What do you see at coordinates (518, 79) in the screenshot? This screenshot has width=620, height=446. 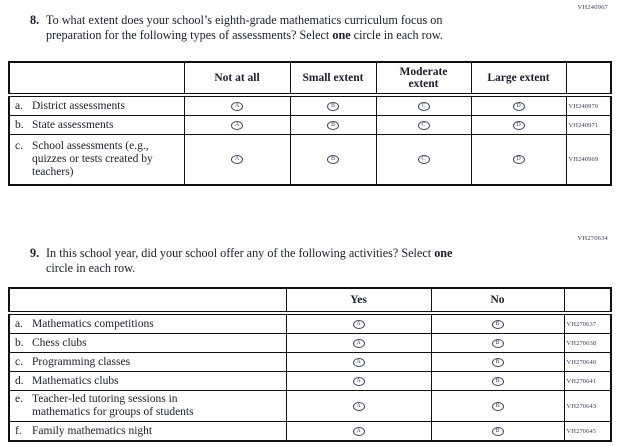 I see `q8-col-large-extent: Large extent` at bounding box center [518, 79].